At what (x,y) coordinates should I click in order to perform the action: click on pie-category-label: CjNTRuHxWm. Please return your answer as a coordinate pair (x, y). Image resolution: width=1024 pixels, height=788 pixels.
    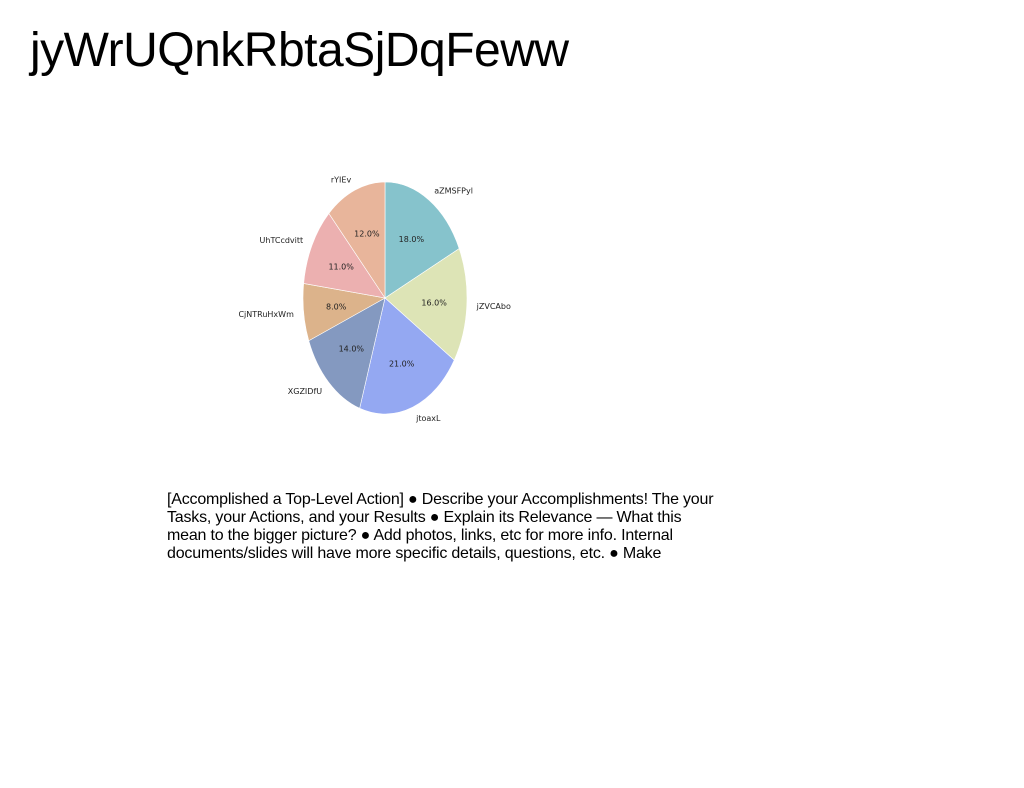
    Looking at the image, I should click on (266, 314).